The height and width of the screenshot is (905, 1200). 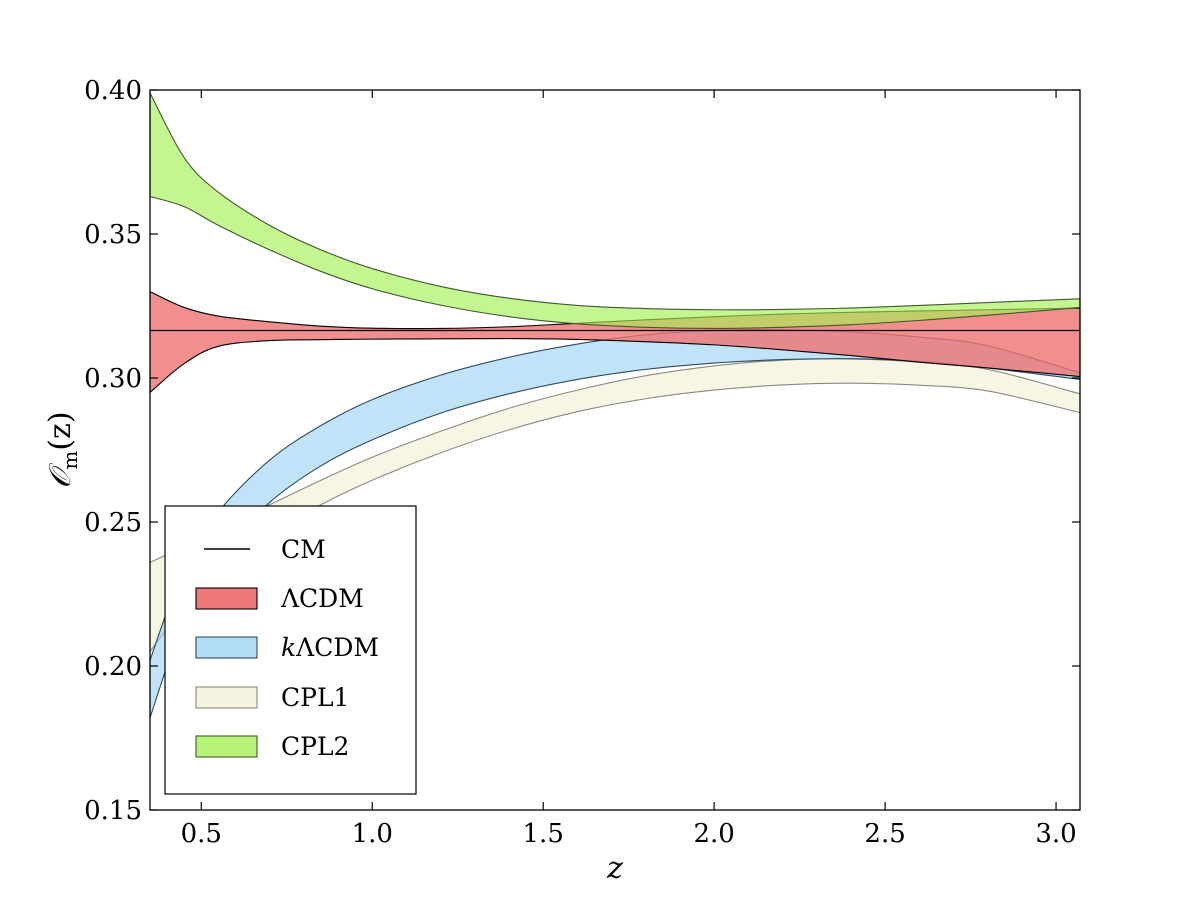 I want to click on y-tick-label: 0.25, so click(x=113, y=523).